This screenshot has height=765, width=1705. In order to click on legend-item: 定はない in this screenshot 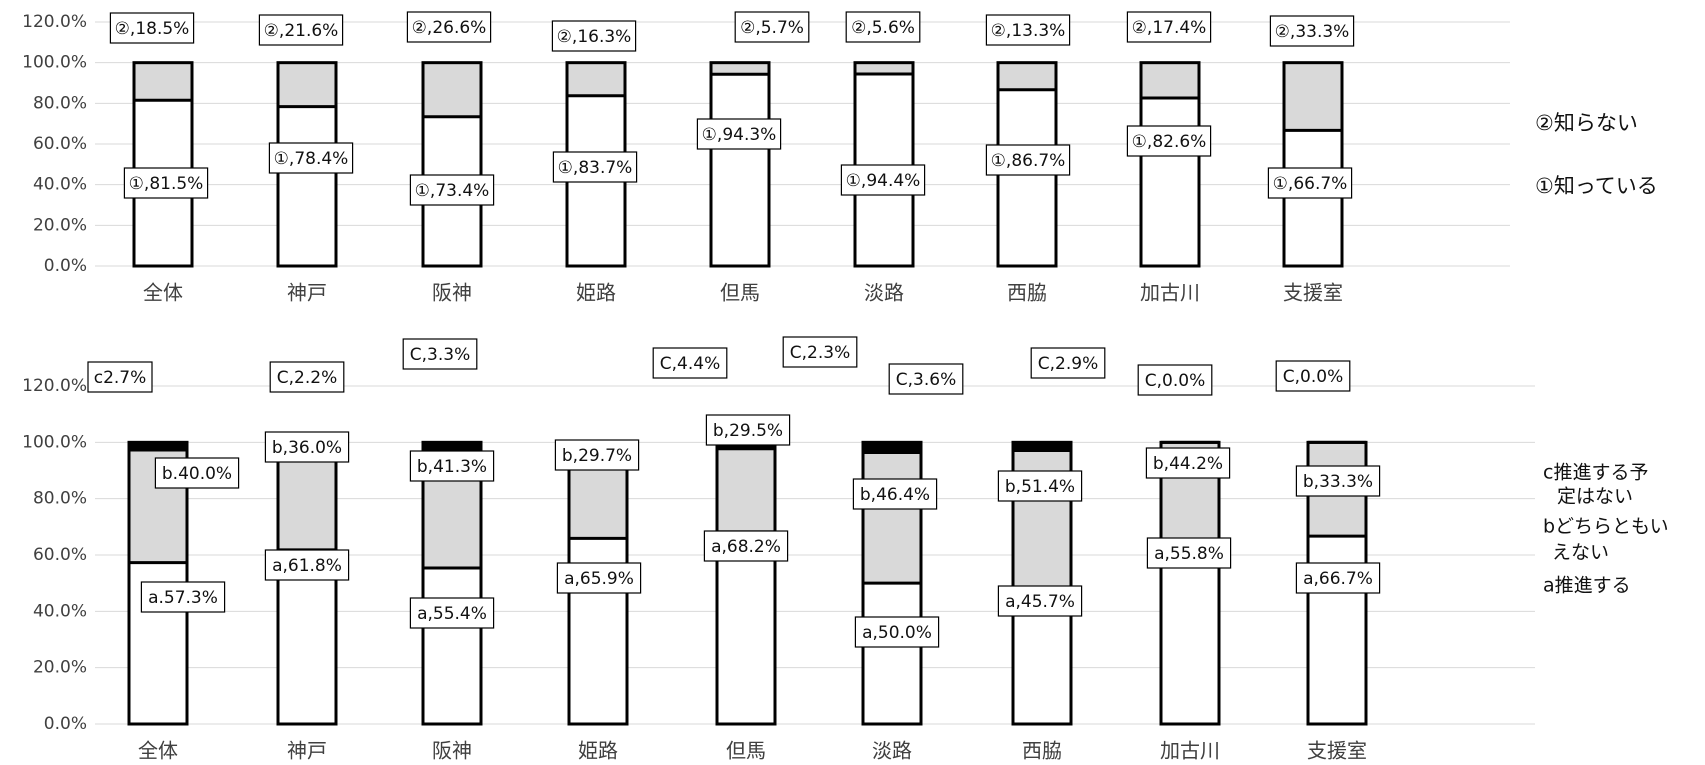, I will do `click(1595, 497)`.